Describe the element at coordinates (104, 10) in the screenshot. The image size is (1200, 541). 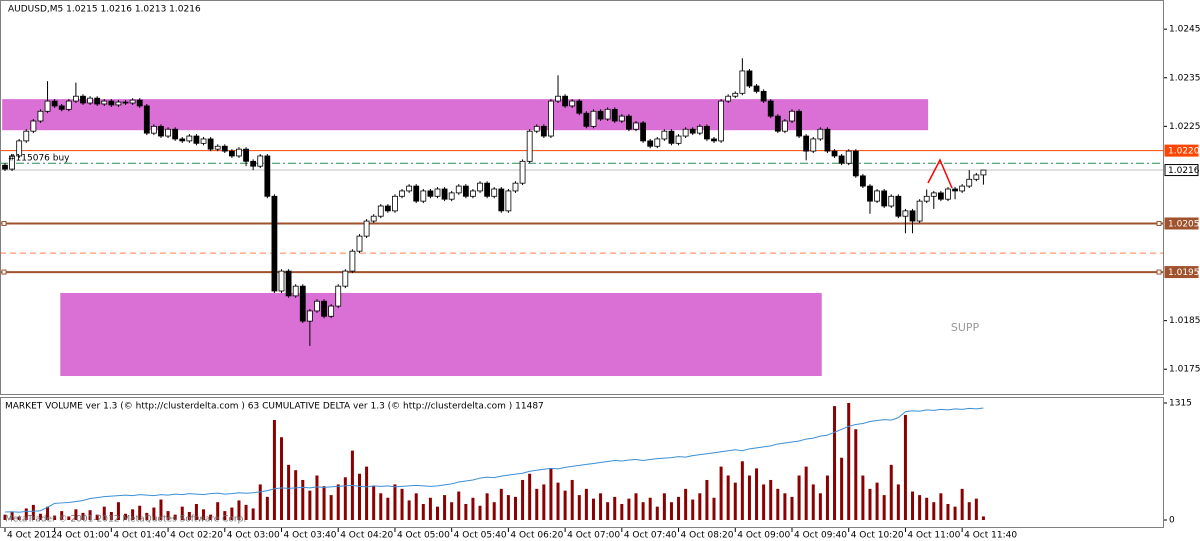
I see `chart-header: AUDUSD,M5 1.0215 1.0216 1.0213 1.0216` at that location.